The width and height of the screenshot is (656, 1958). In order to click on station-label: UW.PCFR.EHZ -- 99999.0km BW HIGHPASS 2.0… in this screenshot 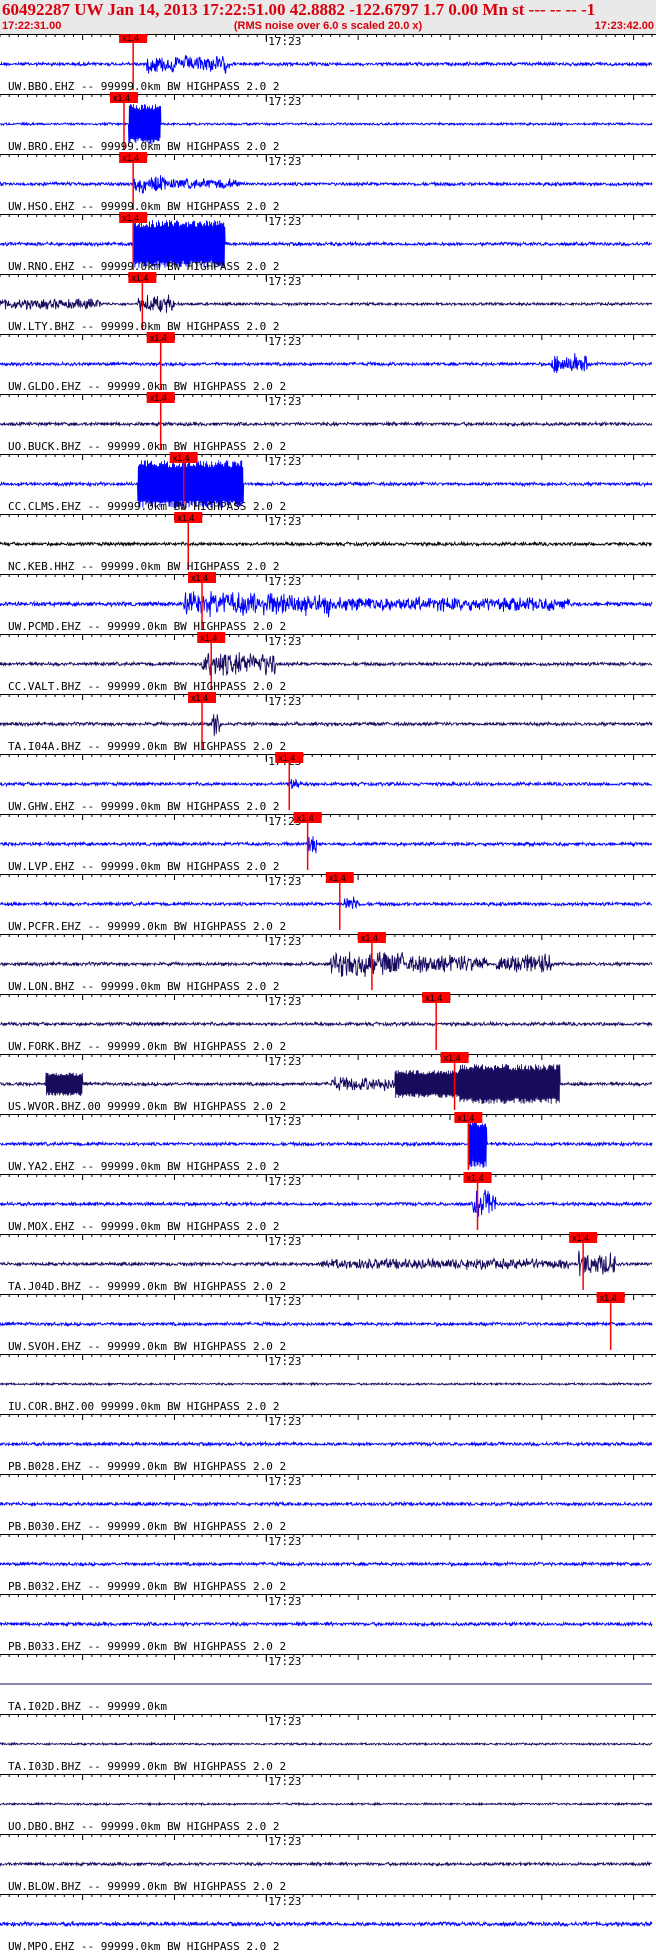, I will do `click(147, 926)`.